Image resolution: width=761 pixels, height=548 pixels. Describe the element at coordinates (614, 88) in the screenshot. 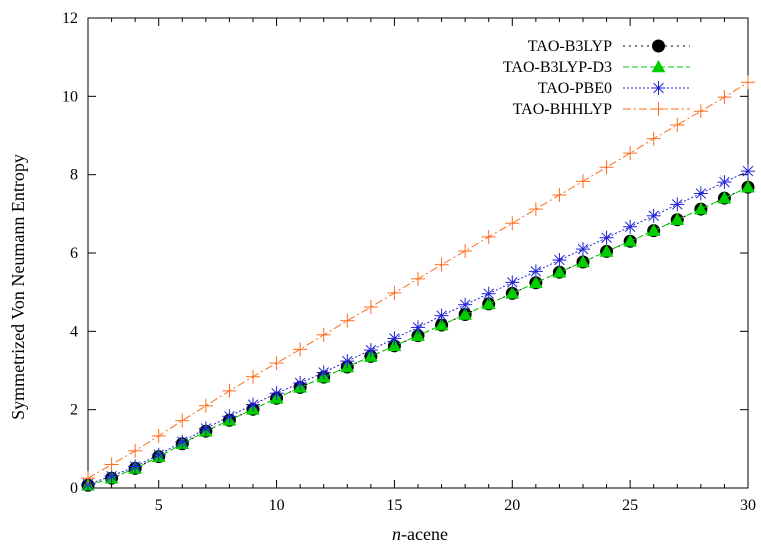

I see `legend-entry: TAO-PBE0` at that location.